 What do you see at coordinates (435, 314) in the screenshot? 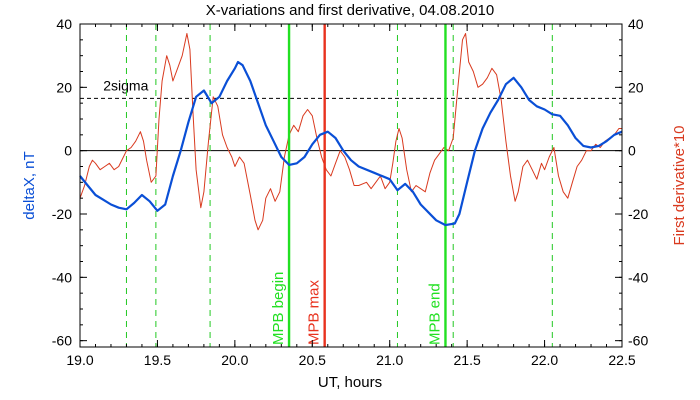
I see `mpb-marker-label-3: MPB end` at bounding box center [435, 314].